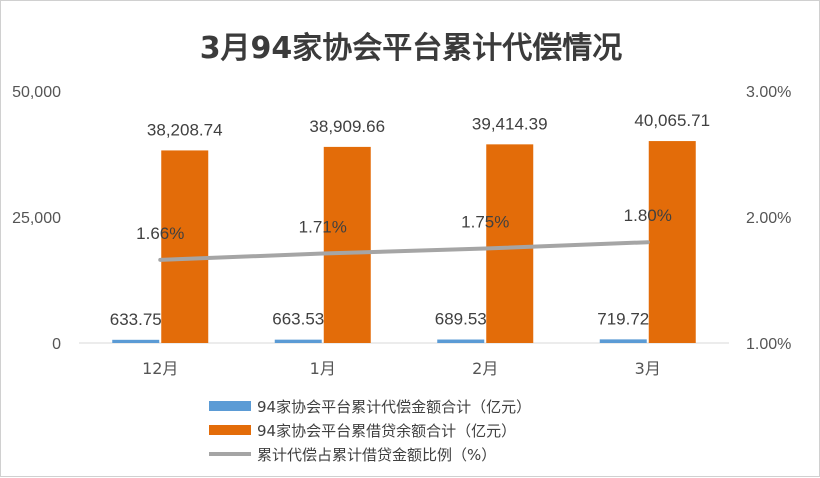  What do you see at coordinates (56, 344) in the screenshot?
I see `y-left-tick-label: 0` at bounding box center [56, 344].